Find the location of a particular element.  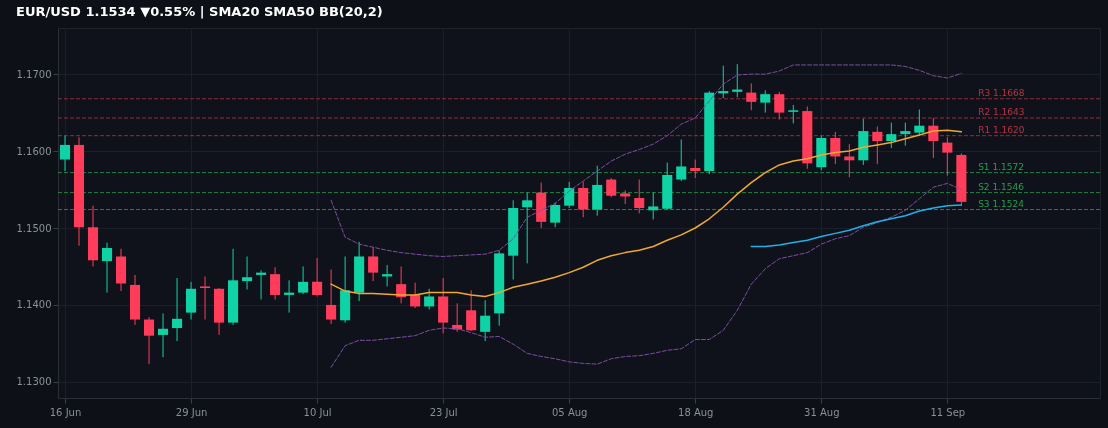

line-series is located at coordinates (856, 226).